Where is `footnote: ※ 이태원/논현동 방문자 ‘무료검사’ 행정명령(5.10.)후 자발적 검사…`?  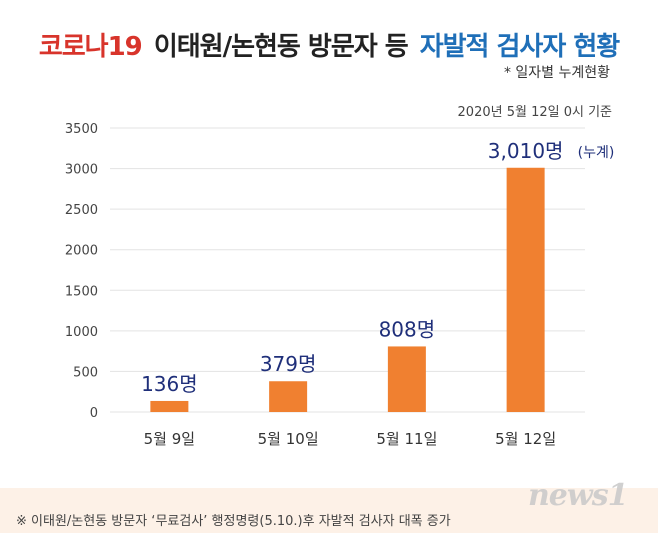
footnote: ※ 이태원/논현동 방문자 ‘무료검사’ 행정명령(5.10.)후 자발적 검사… is located at coordinates (233, 521).